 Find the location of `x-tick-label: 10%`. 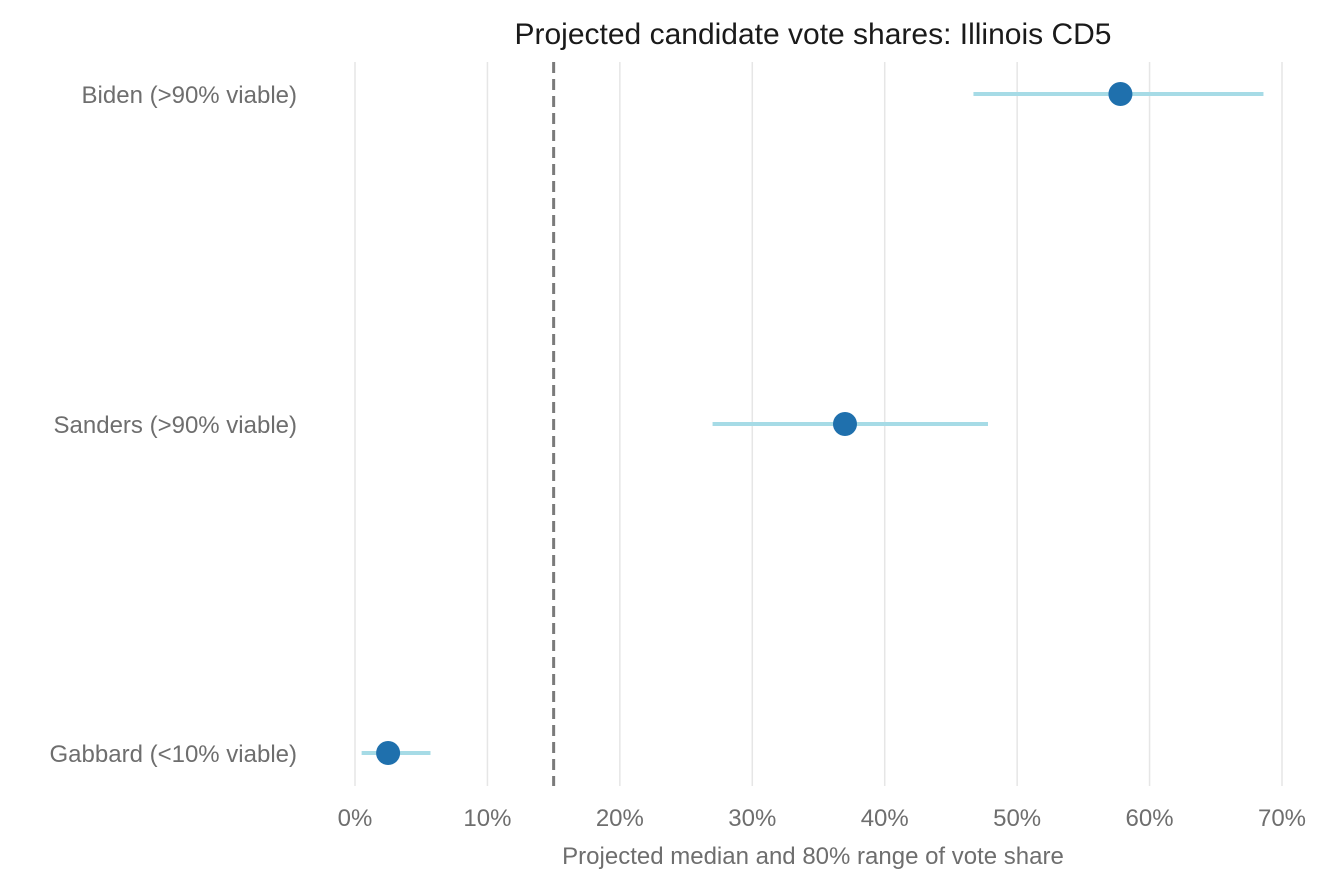

x-tick-label: 10% is located at coordinates (487, 818).